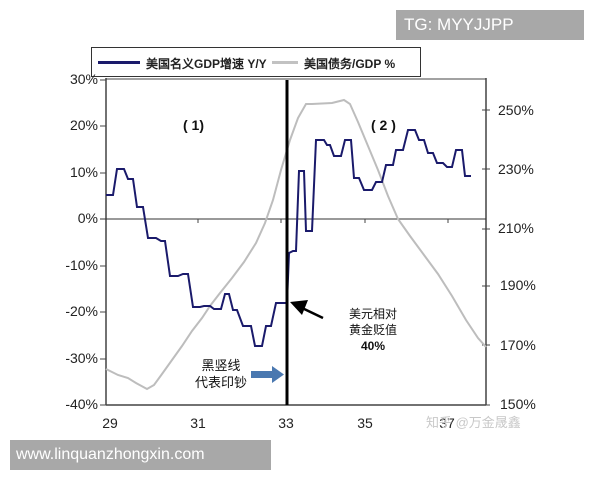  I want to click on y-left-tick: 0%, so click(87, 218).